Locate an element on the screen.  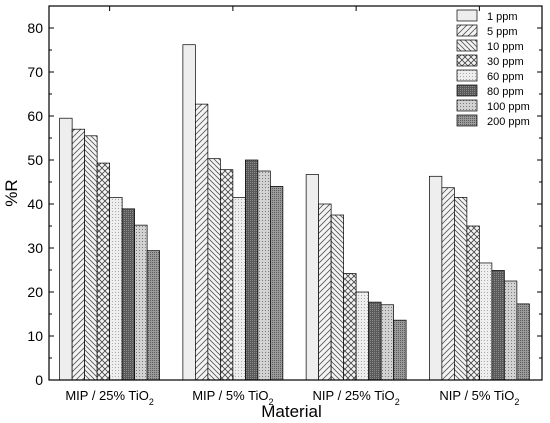
y-tick-label: 0 is located at coordinates (39, 380).